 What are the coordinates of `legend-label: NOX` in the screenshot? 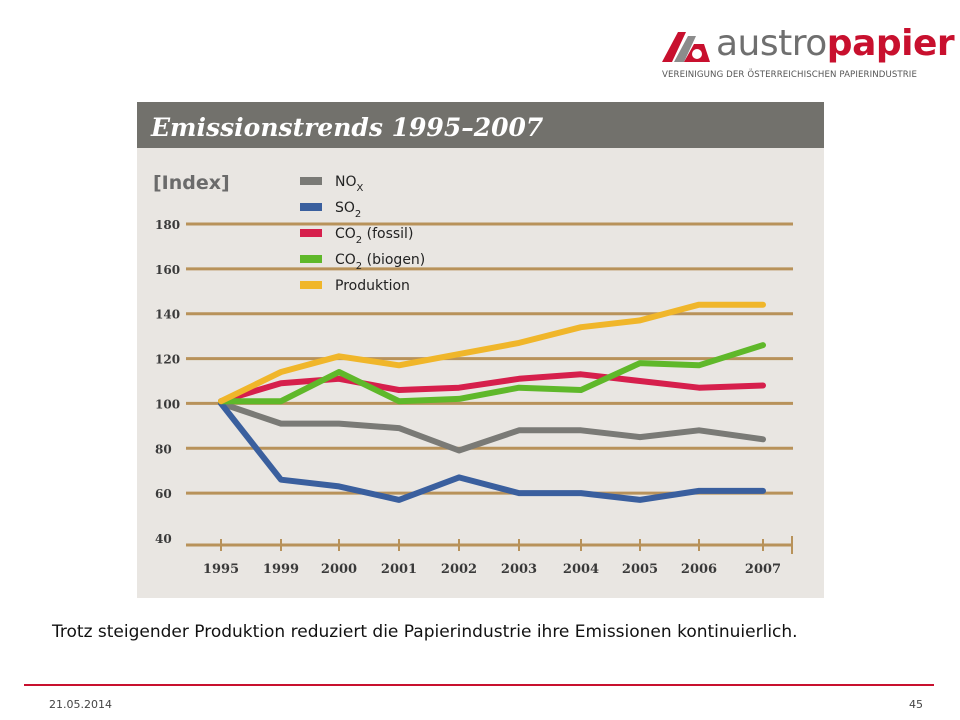 It's located at (349, 184).